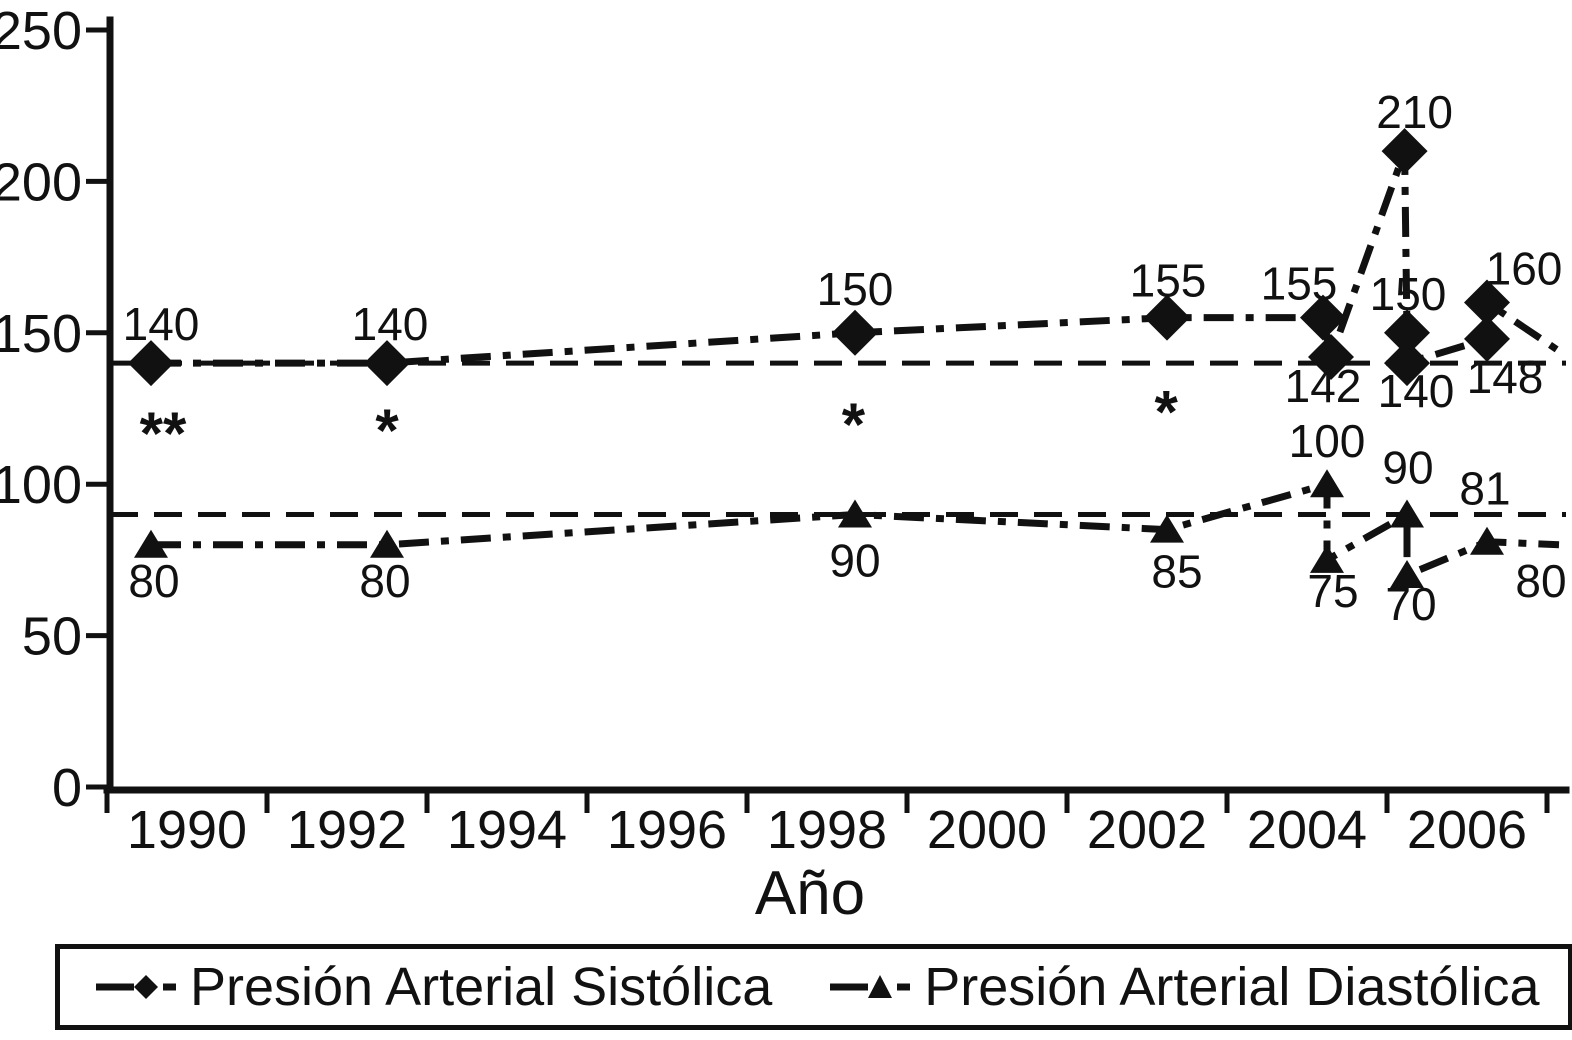 The height and width of the screenshot is (1040, 1572). What do you see at coordinates (52, 637) in the screenshot?
I see `y-tick-label: 50` at bounding box center [52, 637].